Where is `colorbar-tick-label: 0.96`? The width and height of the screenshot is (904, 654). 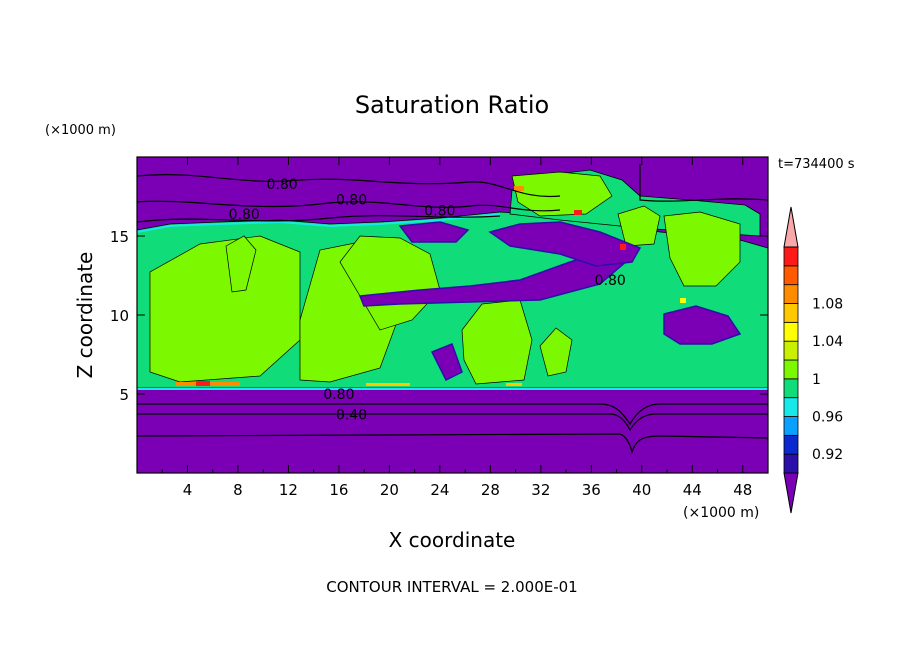
colorbar-tick-label: 0.96 is located at coordinates (827, 418).